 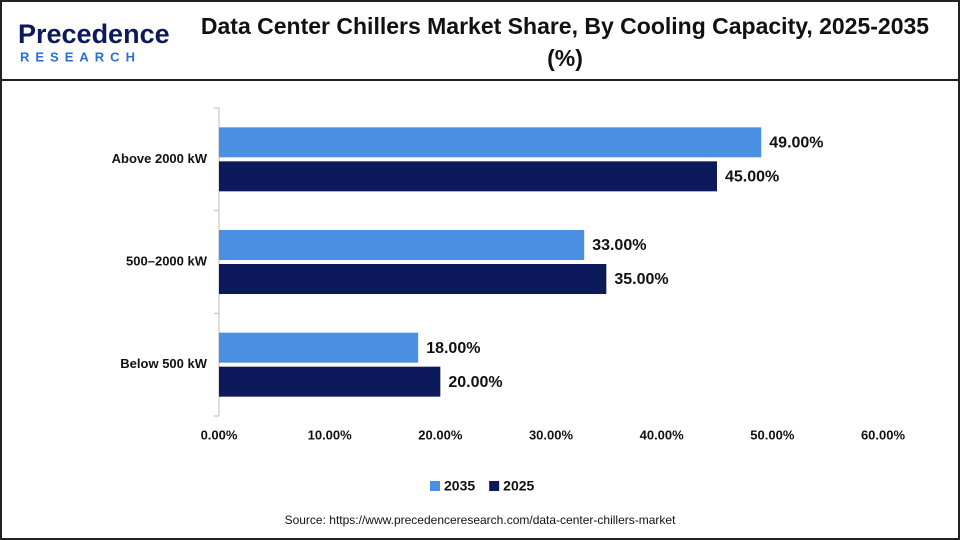 I want to click on x-tick-label: 30.00%, so click(x=551, y=434).